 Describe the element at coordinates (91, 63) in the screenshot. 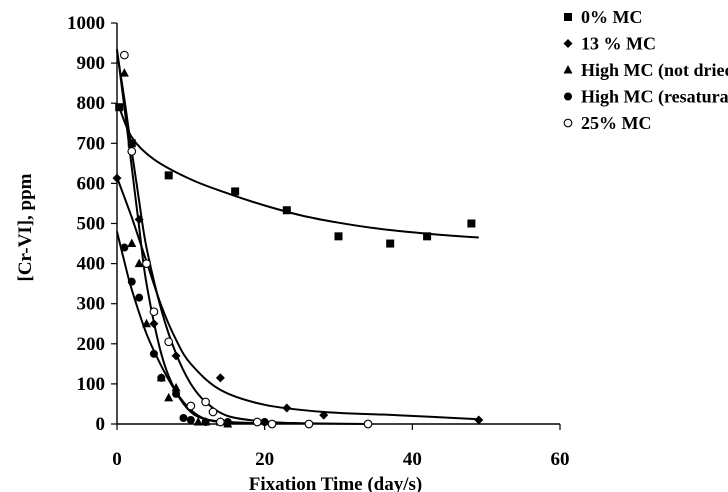

I see `y-tick-label: 900` at that location.